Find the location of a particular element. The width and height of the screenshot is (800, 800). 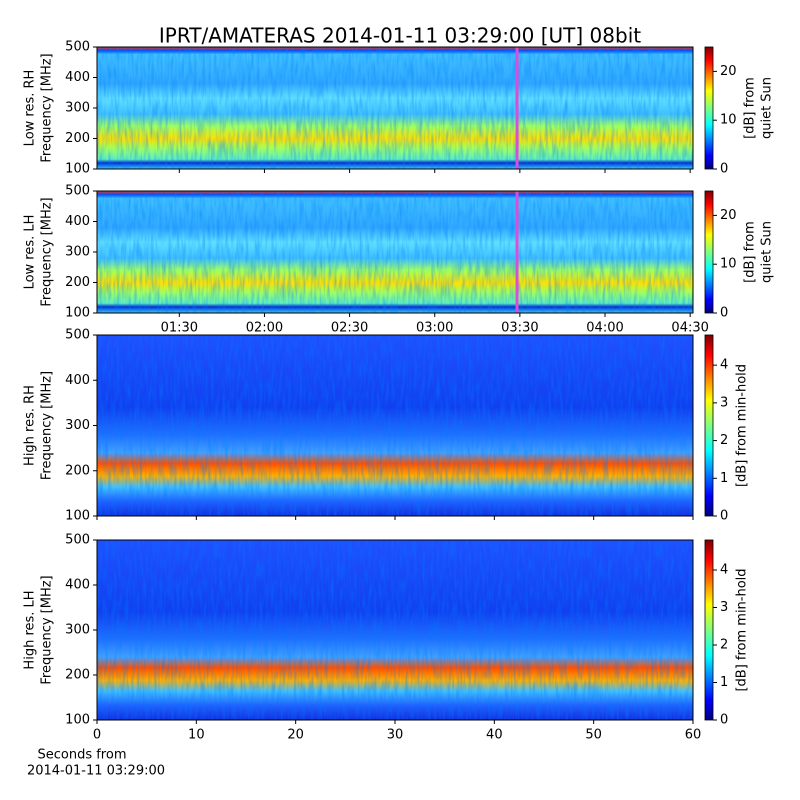

x-tick-label: 40 is located at coordinates (494, 735).